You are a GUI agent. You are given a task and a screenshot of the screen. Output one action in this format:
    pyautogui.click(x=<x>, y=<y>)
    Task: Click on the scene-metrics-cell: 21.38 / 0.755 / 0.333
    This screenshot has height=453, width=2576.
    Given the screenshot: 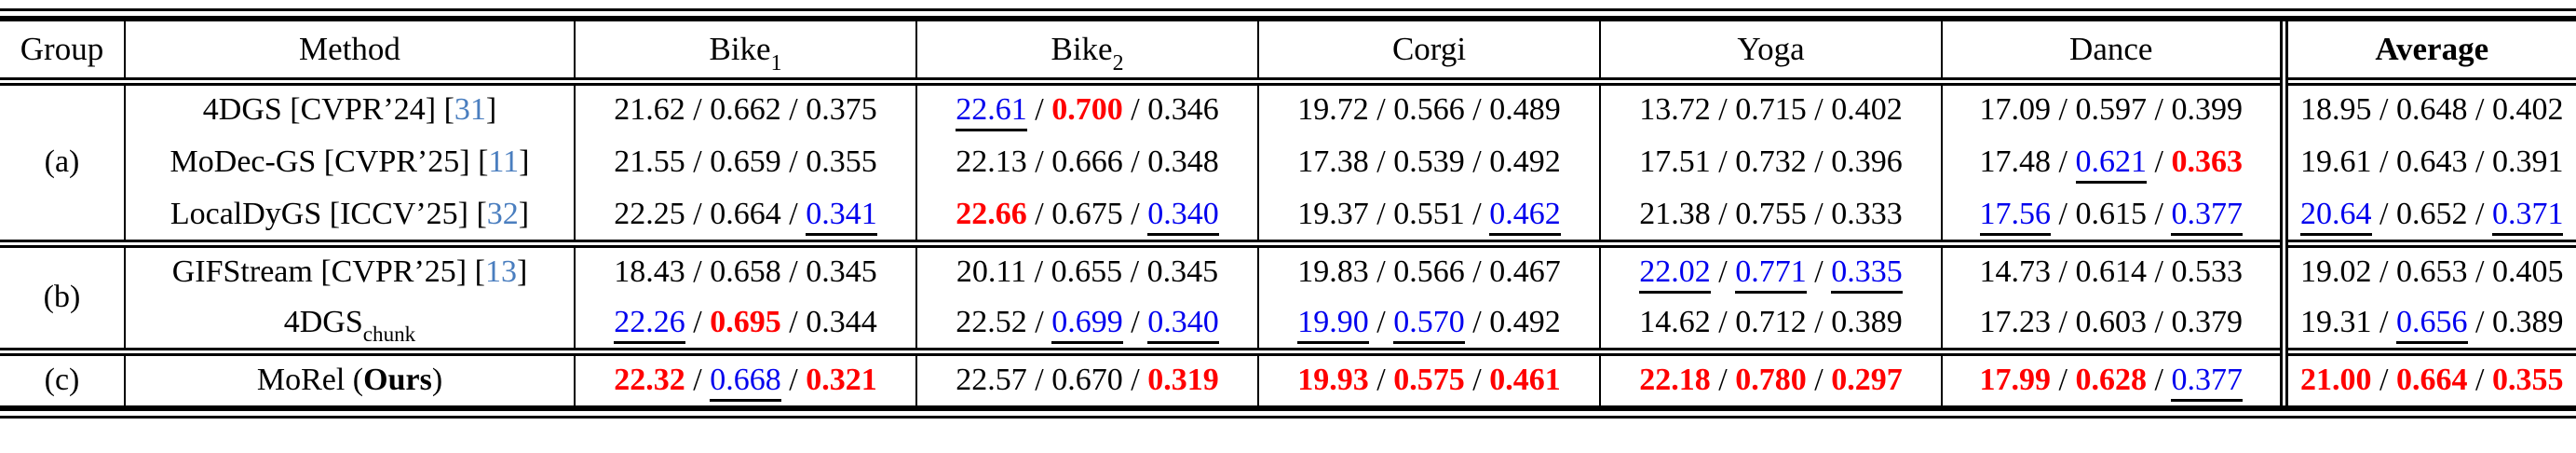 What is the action you would take?
    pyautogui.click(x=1771, y=216)
    